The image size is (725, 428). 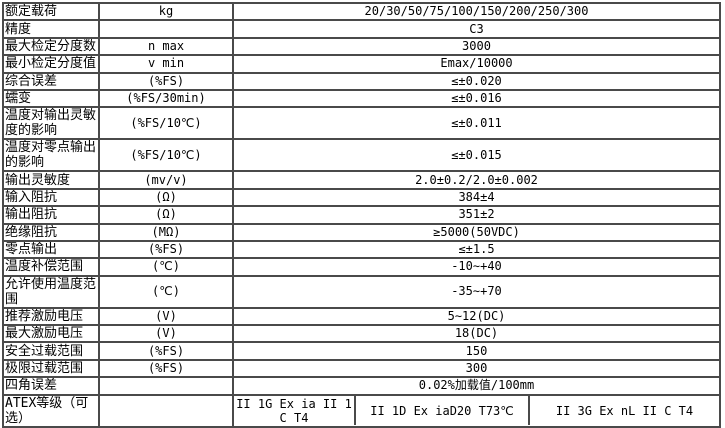 I want to click on table-row: 绝缘阻抗 (MΩ) ≥5000(50VDC), so click(x=361, y=232).